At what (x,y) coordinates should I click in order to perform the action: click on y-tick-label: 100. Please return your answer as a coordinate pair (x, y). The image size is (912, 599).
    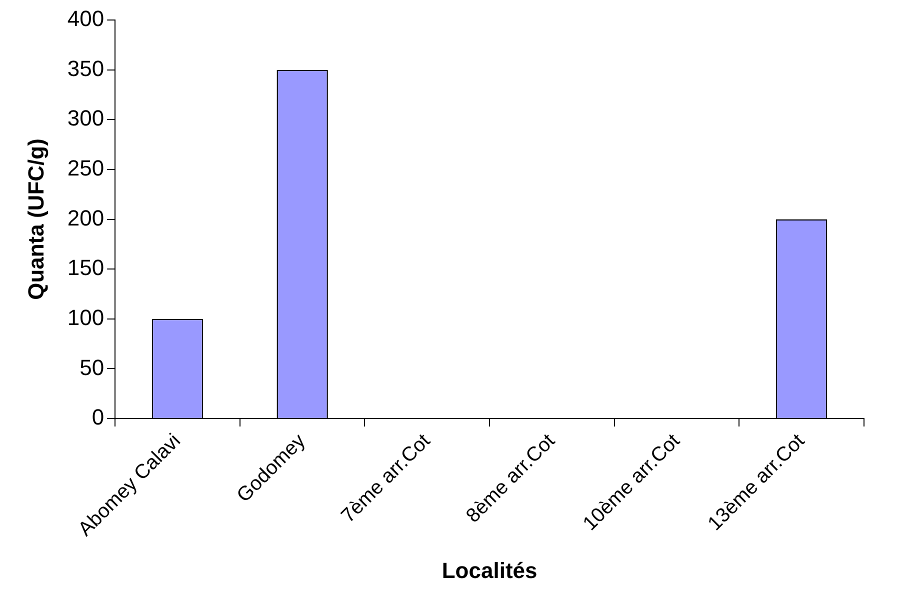
    Looking at the image, I should click on (85, 317).